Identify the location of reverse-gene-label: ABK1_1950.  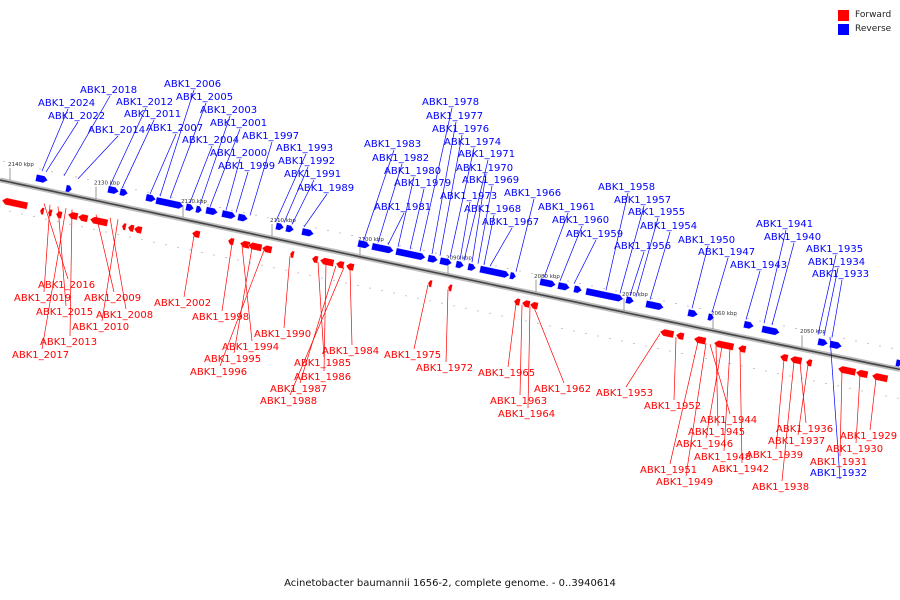
(706, 240).